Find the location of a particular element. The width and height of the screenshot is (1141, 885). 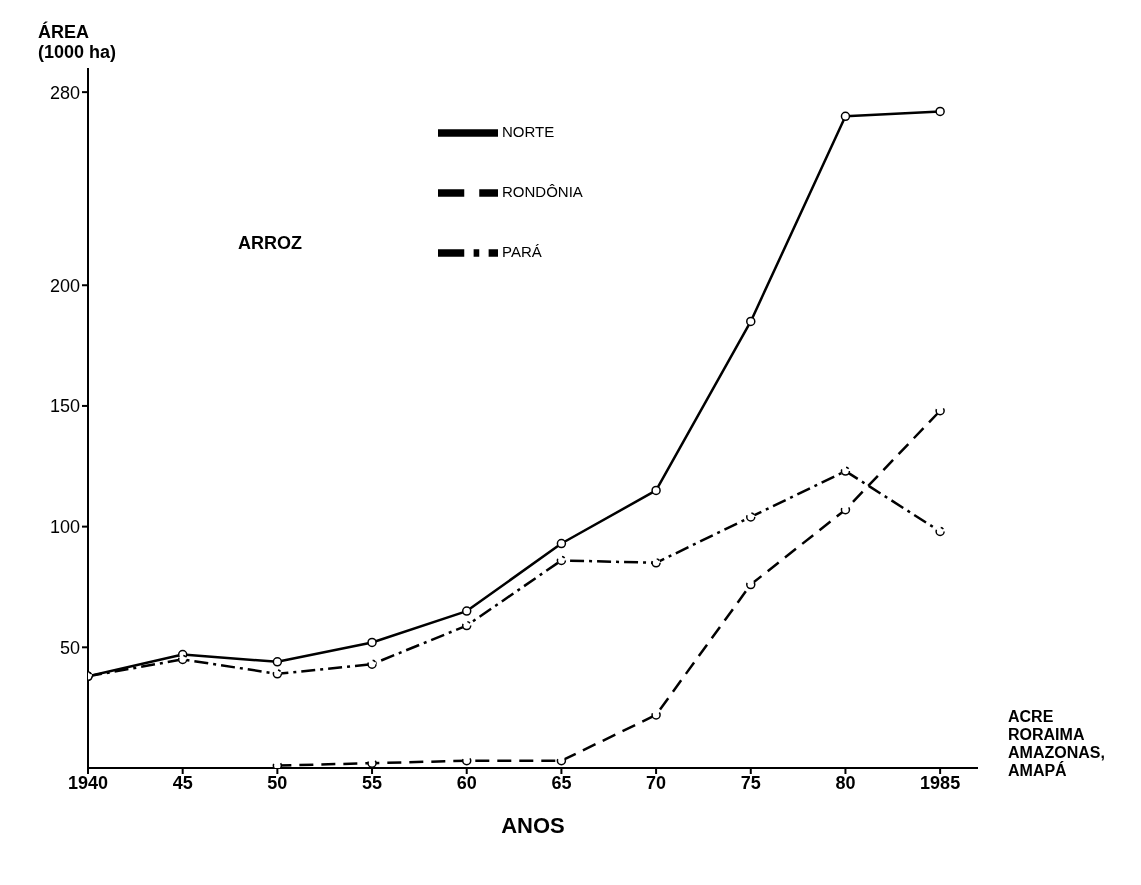

y-tick-label: 200 is located at coordinates (64, 285).